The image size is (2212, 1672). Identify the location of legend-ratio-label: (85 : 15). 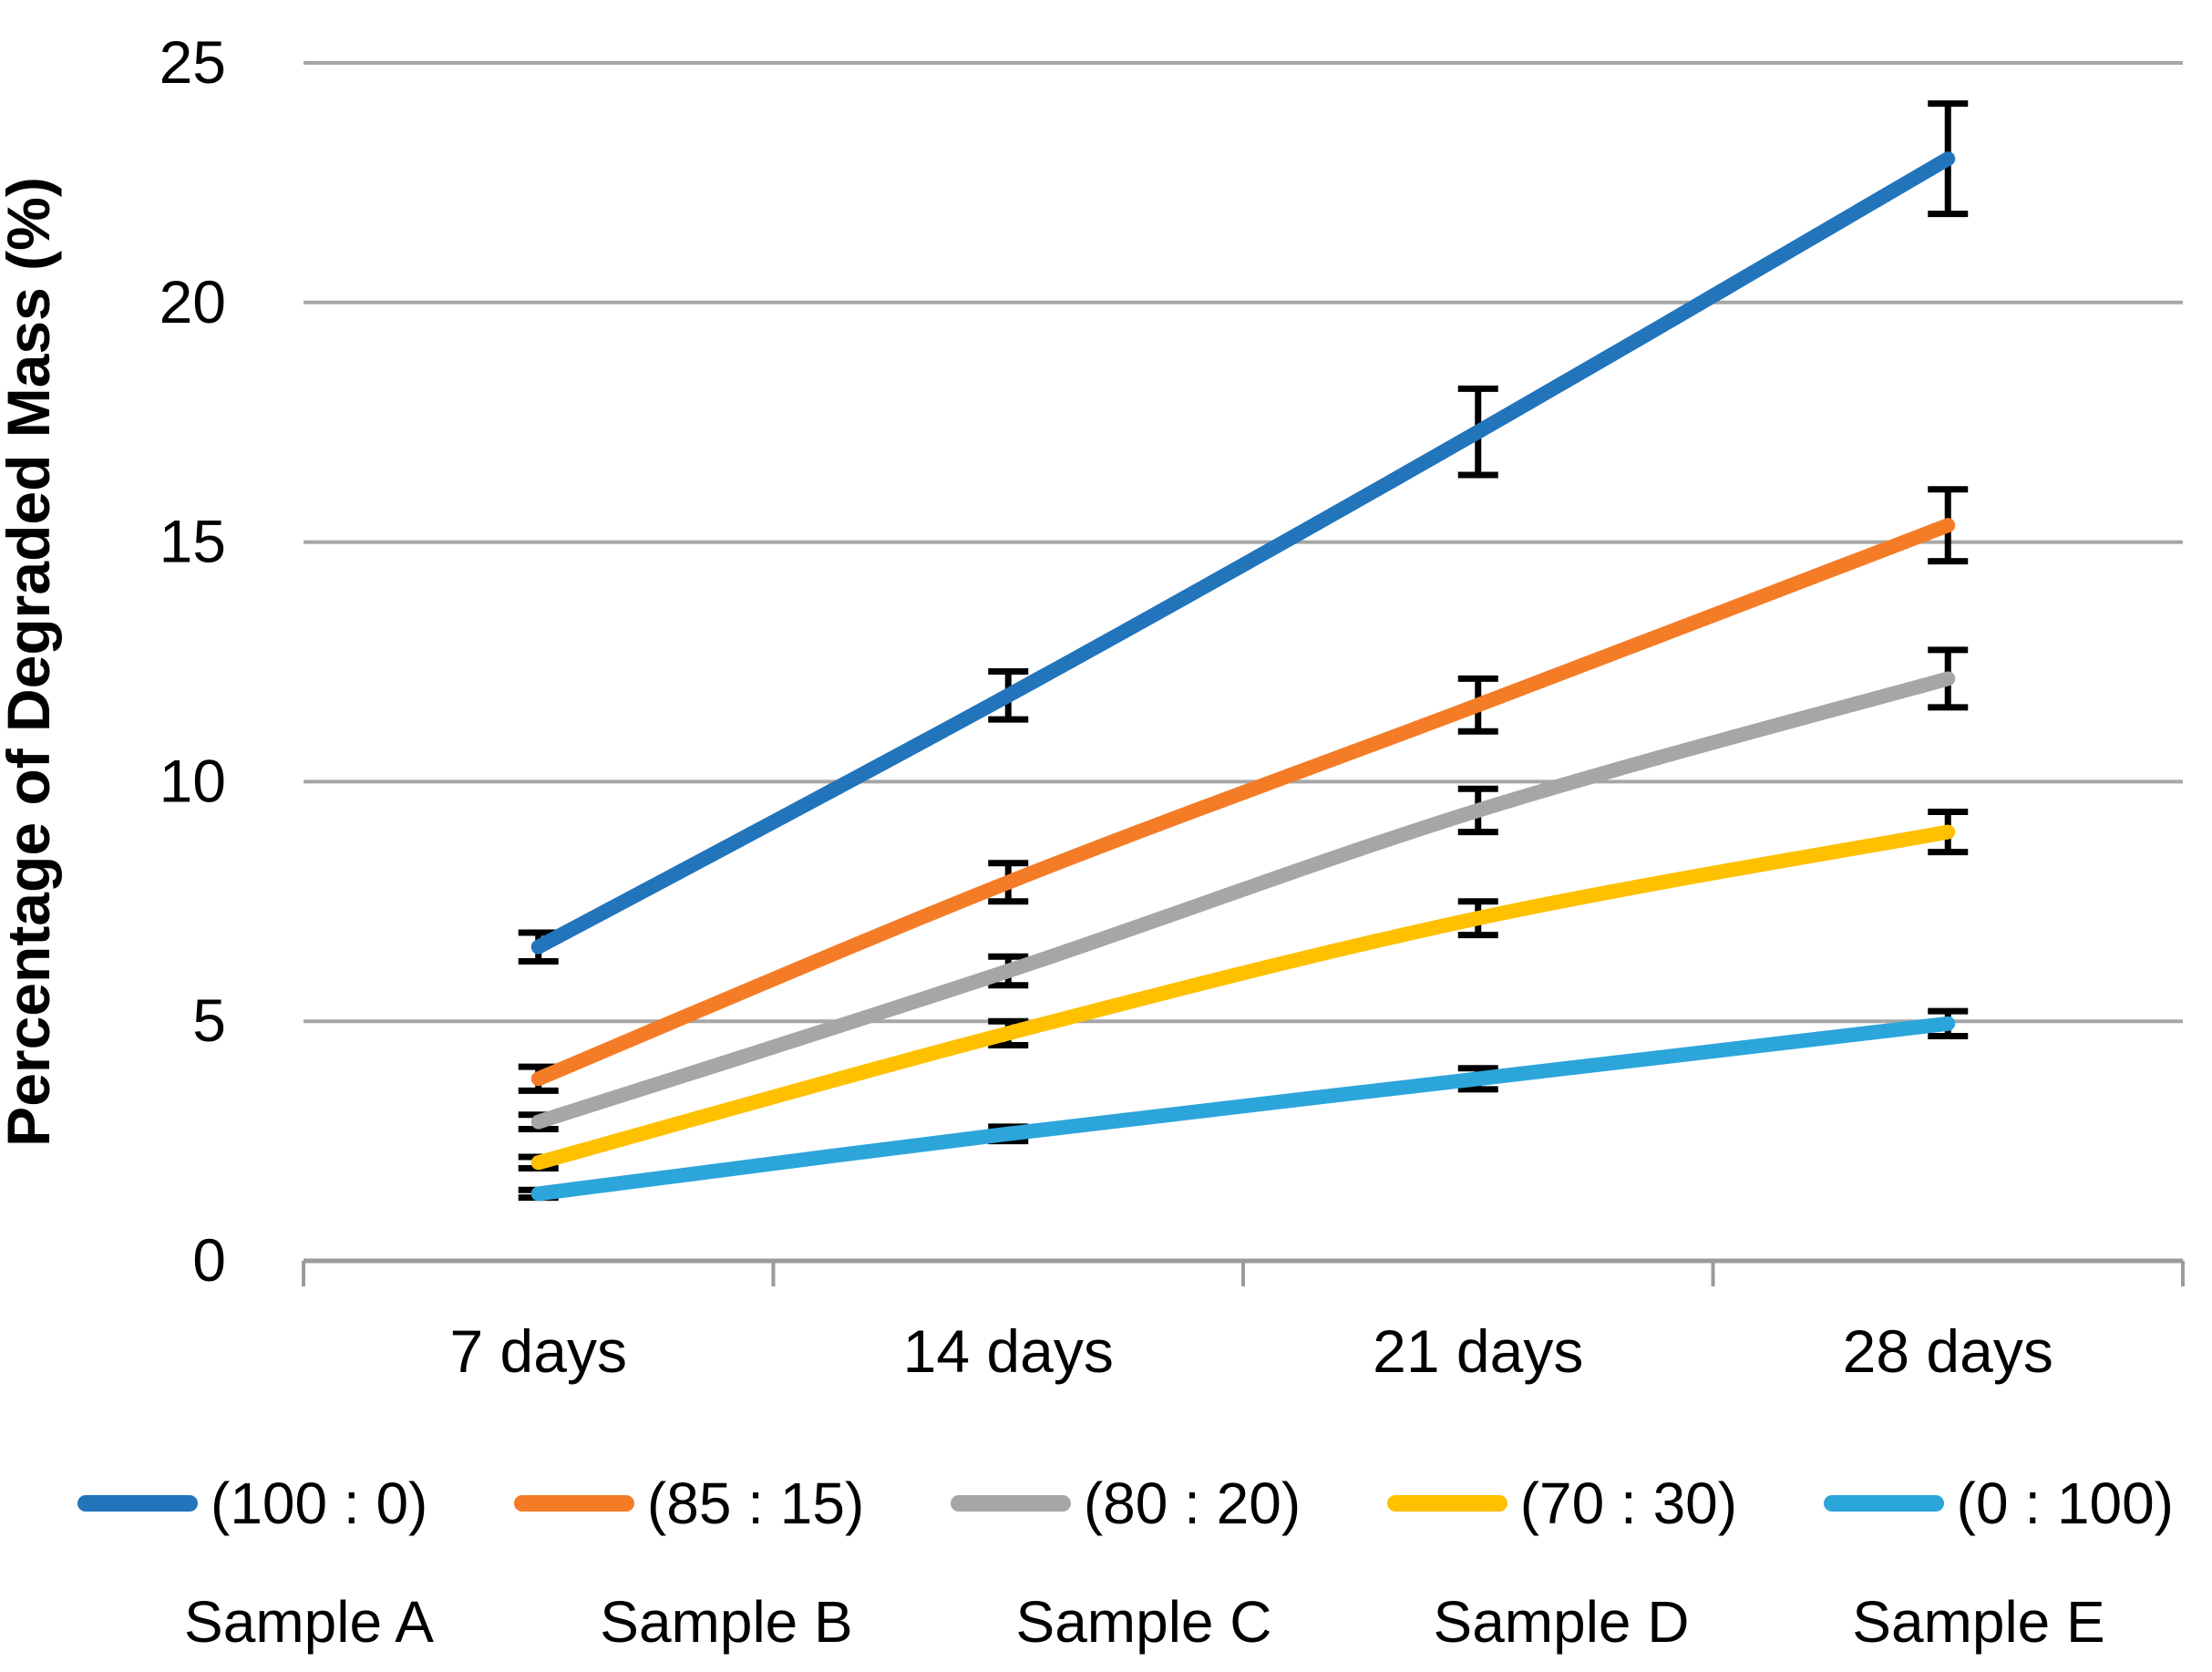
(755, 1503).